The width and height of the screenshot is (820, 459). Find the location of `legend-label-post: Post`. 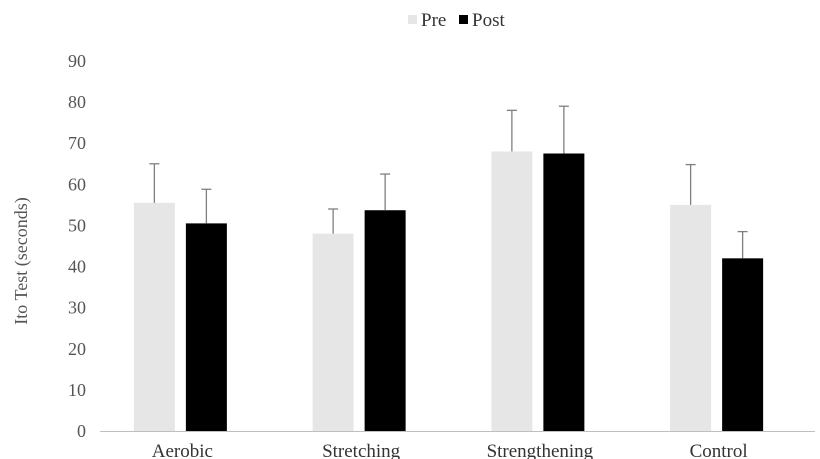

legend-label-post: Post is located at coordinates (488, 20).